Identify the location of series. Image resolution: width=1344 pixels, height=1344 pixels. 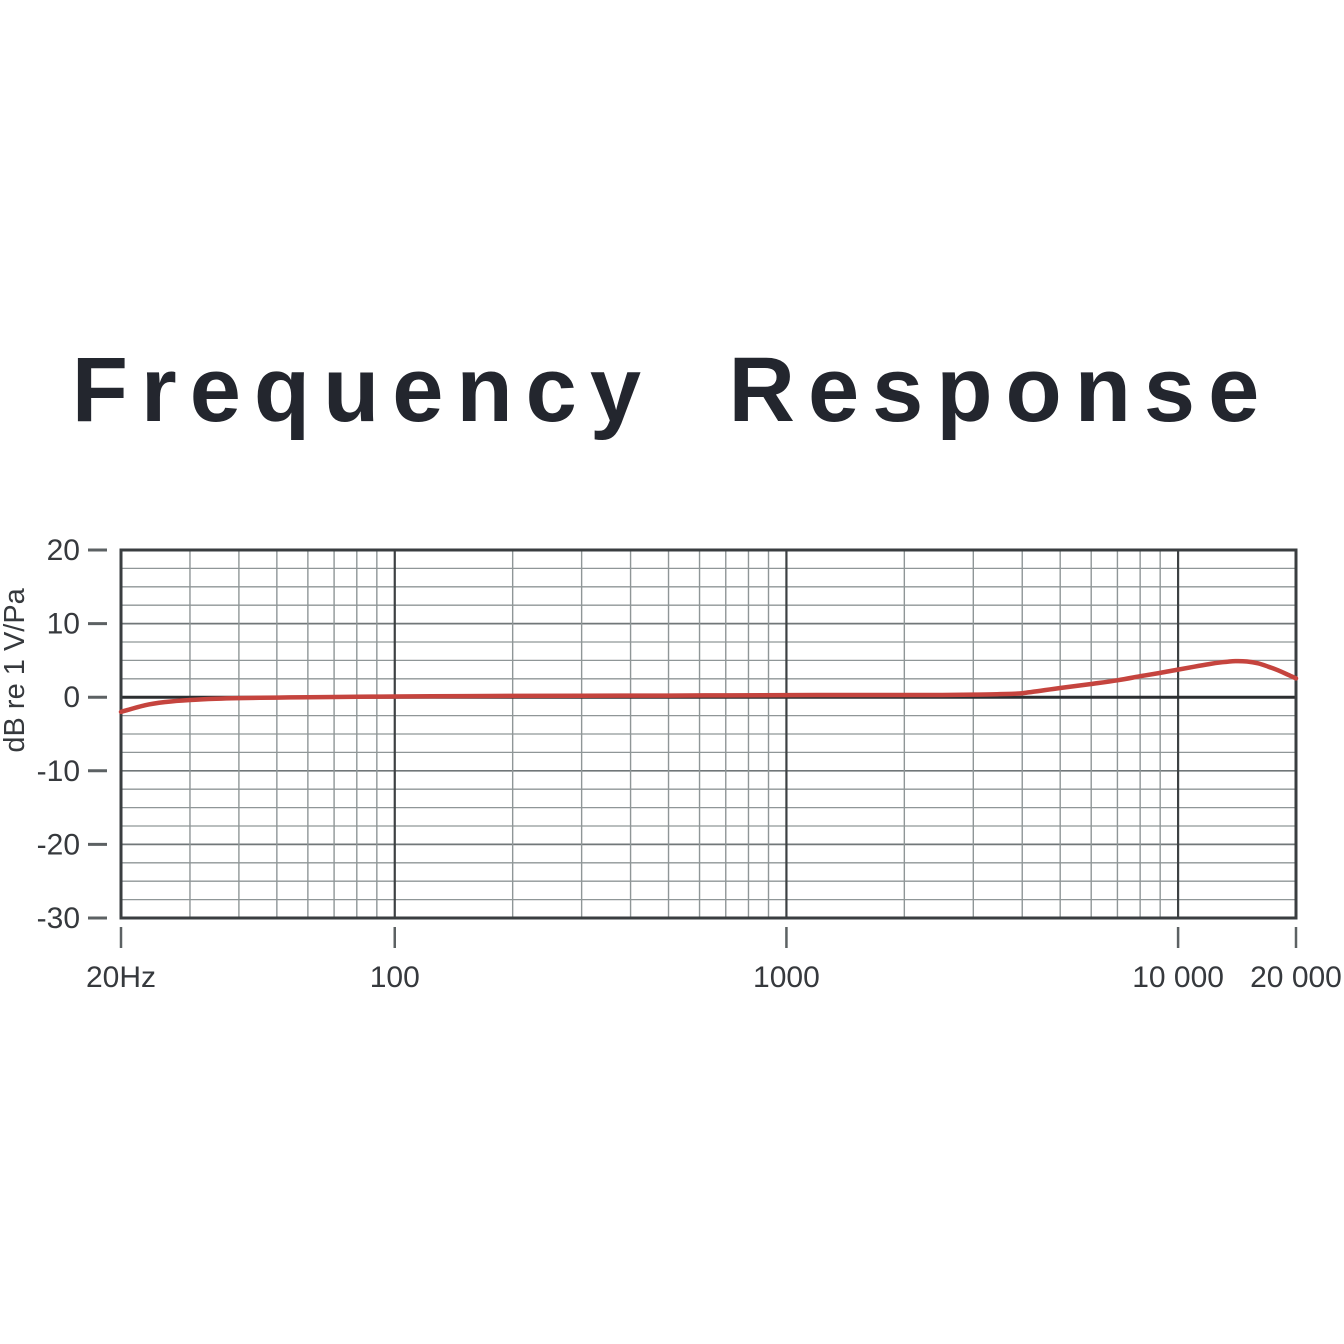
(708, 686).